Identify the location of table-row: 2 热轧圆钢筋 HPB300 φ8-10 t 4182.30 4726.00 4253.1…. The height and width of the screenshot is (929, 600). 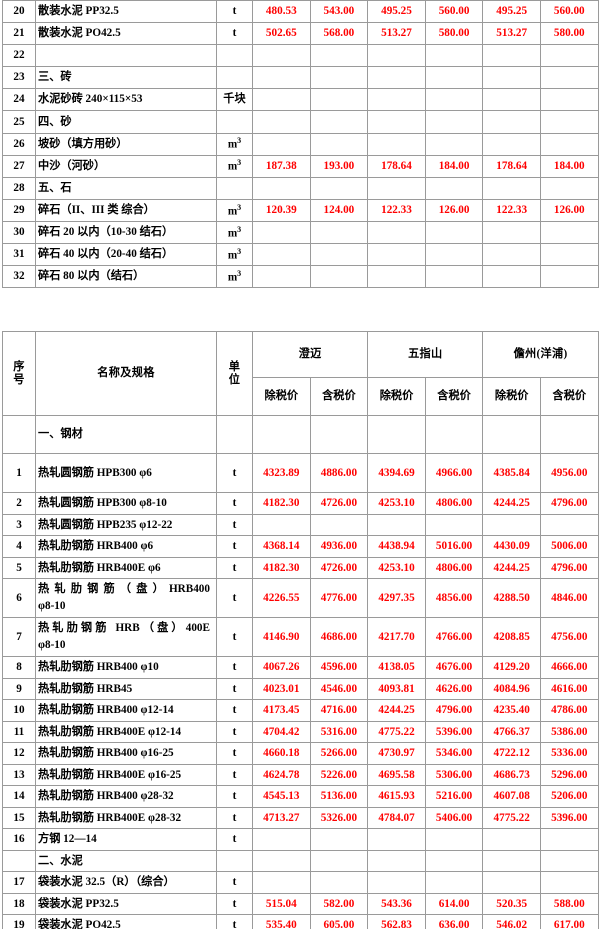
(300, 503).